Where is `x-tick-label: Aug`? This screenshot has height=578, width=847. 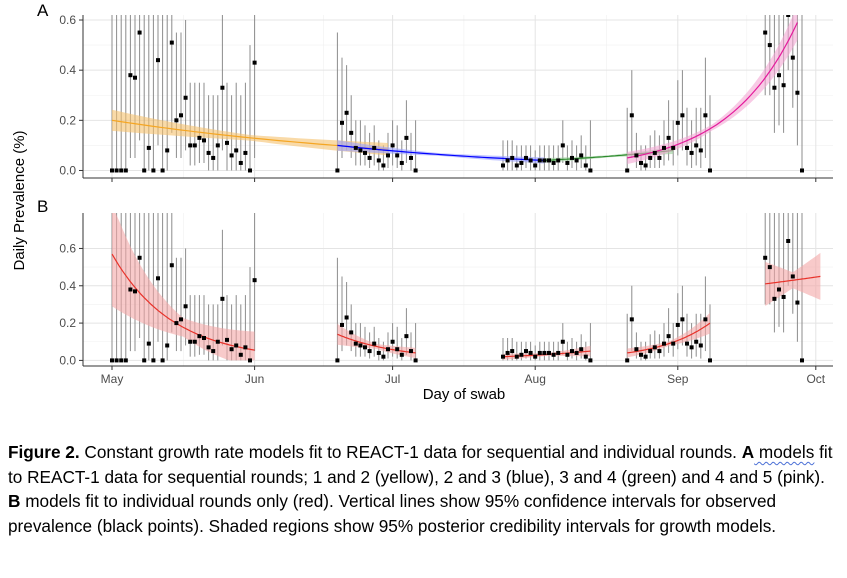
x-tick-label: Aug is located at coordinates (535, 379).